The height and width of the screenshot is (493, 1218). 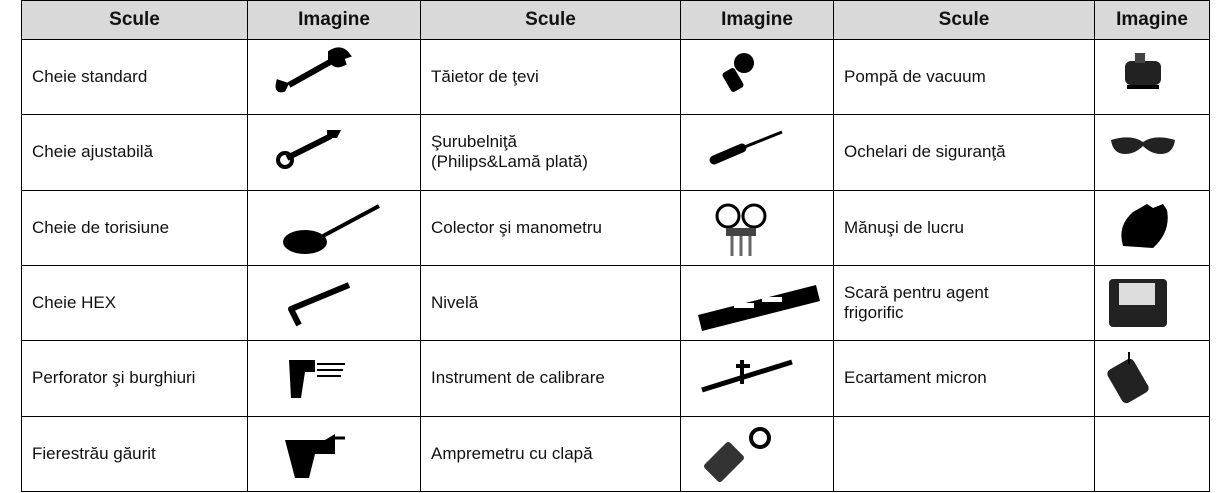 I want to click on tool-name: Nivelă, so click(x=550, y=303).